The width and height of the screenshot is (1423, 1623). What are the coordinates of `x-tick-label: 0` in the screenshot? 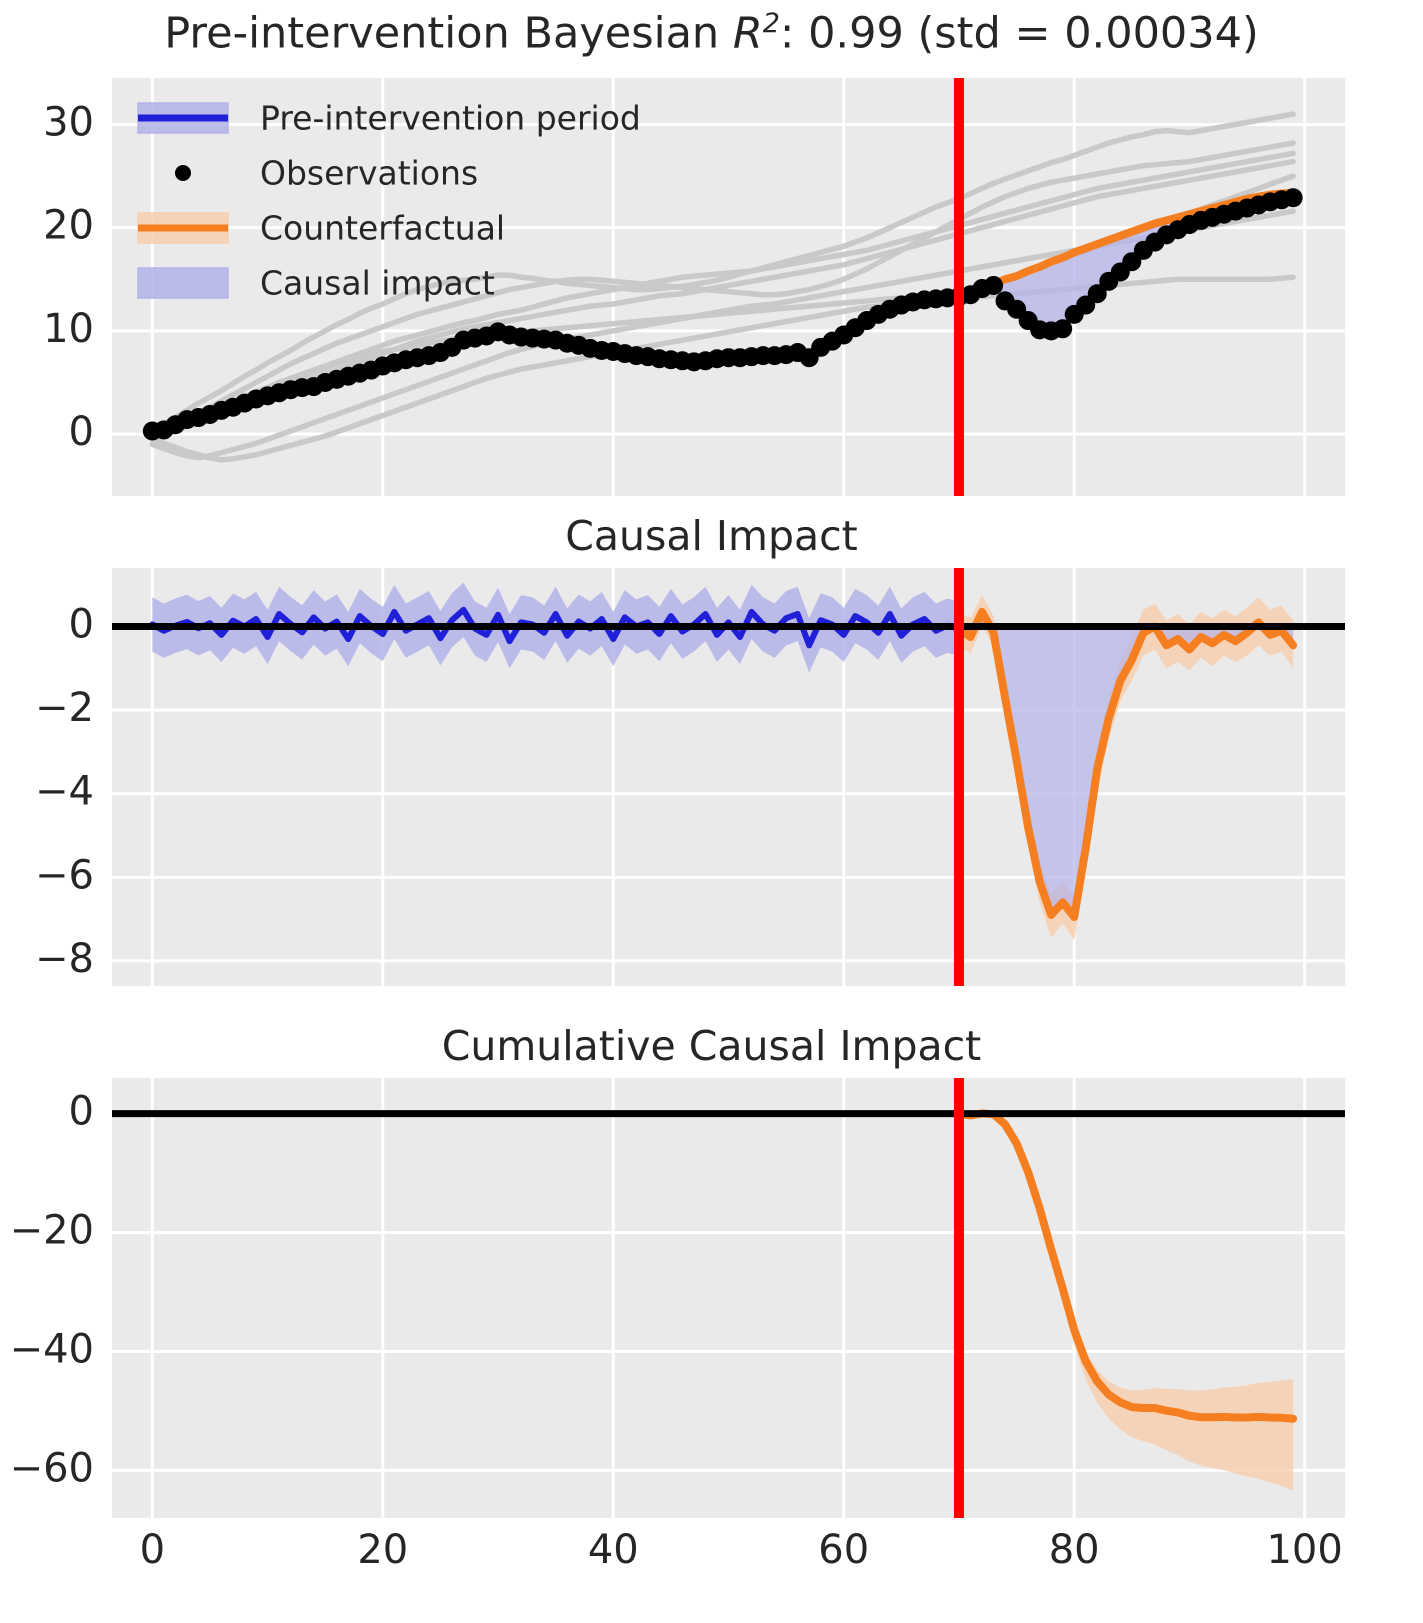 It's located at (152, 1550).